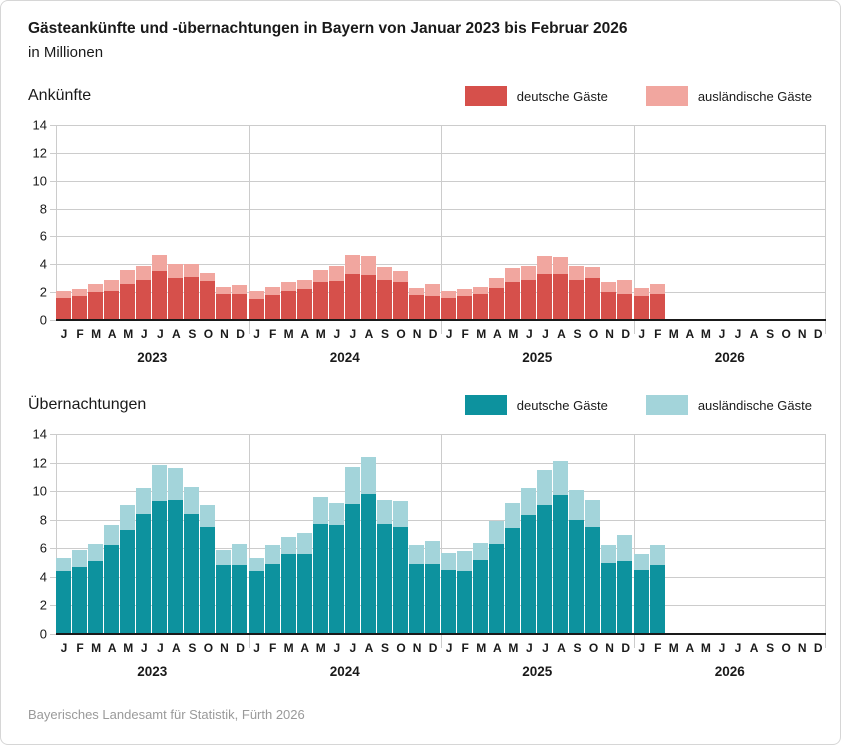 The height and width of the screenshot is (745, 841). I want to click on month-label: D, so click(625, 648).